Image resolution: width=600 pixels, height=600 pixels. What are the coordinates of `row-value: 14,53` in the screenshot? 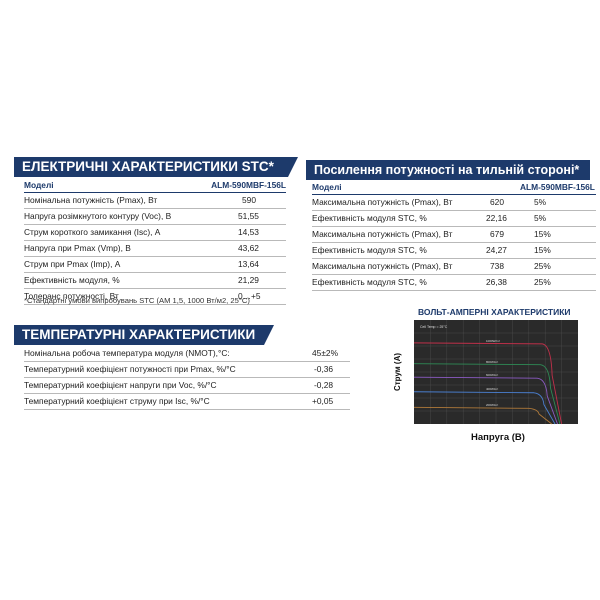 It's located at (248, 232).